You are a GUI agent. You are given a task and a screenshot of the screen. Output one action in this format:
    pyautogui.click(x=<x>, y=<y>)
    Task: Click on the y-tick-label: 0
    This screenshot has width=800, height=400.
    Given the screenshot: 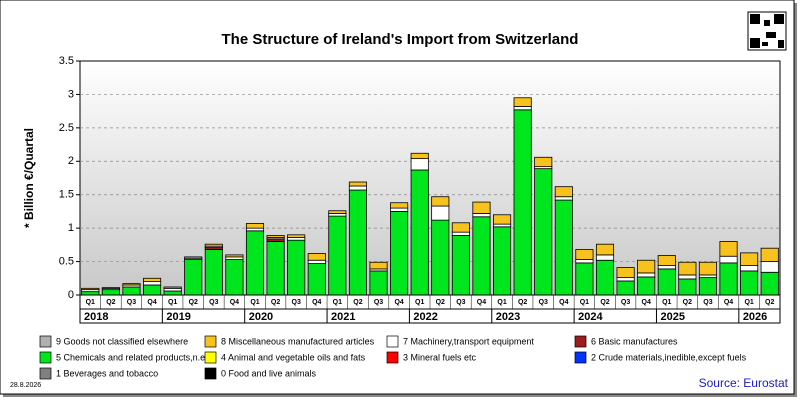 What is the action you would take?
    pyautogui.click(x=71, y=295)
    